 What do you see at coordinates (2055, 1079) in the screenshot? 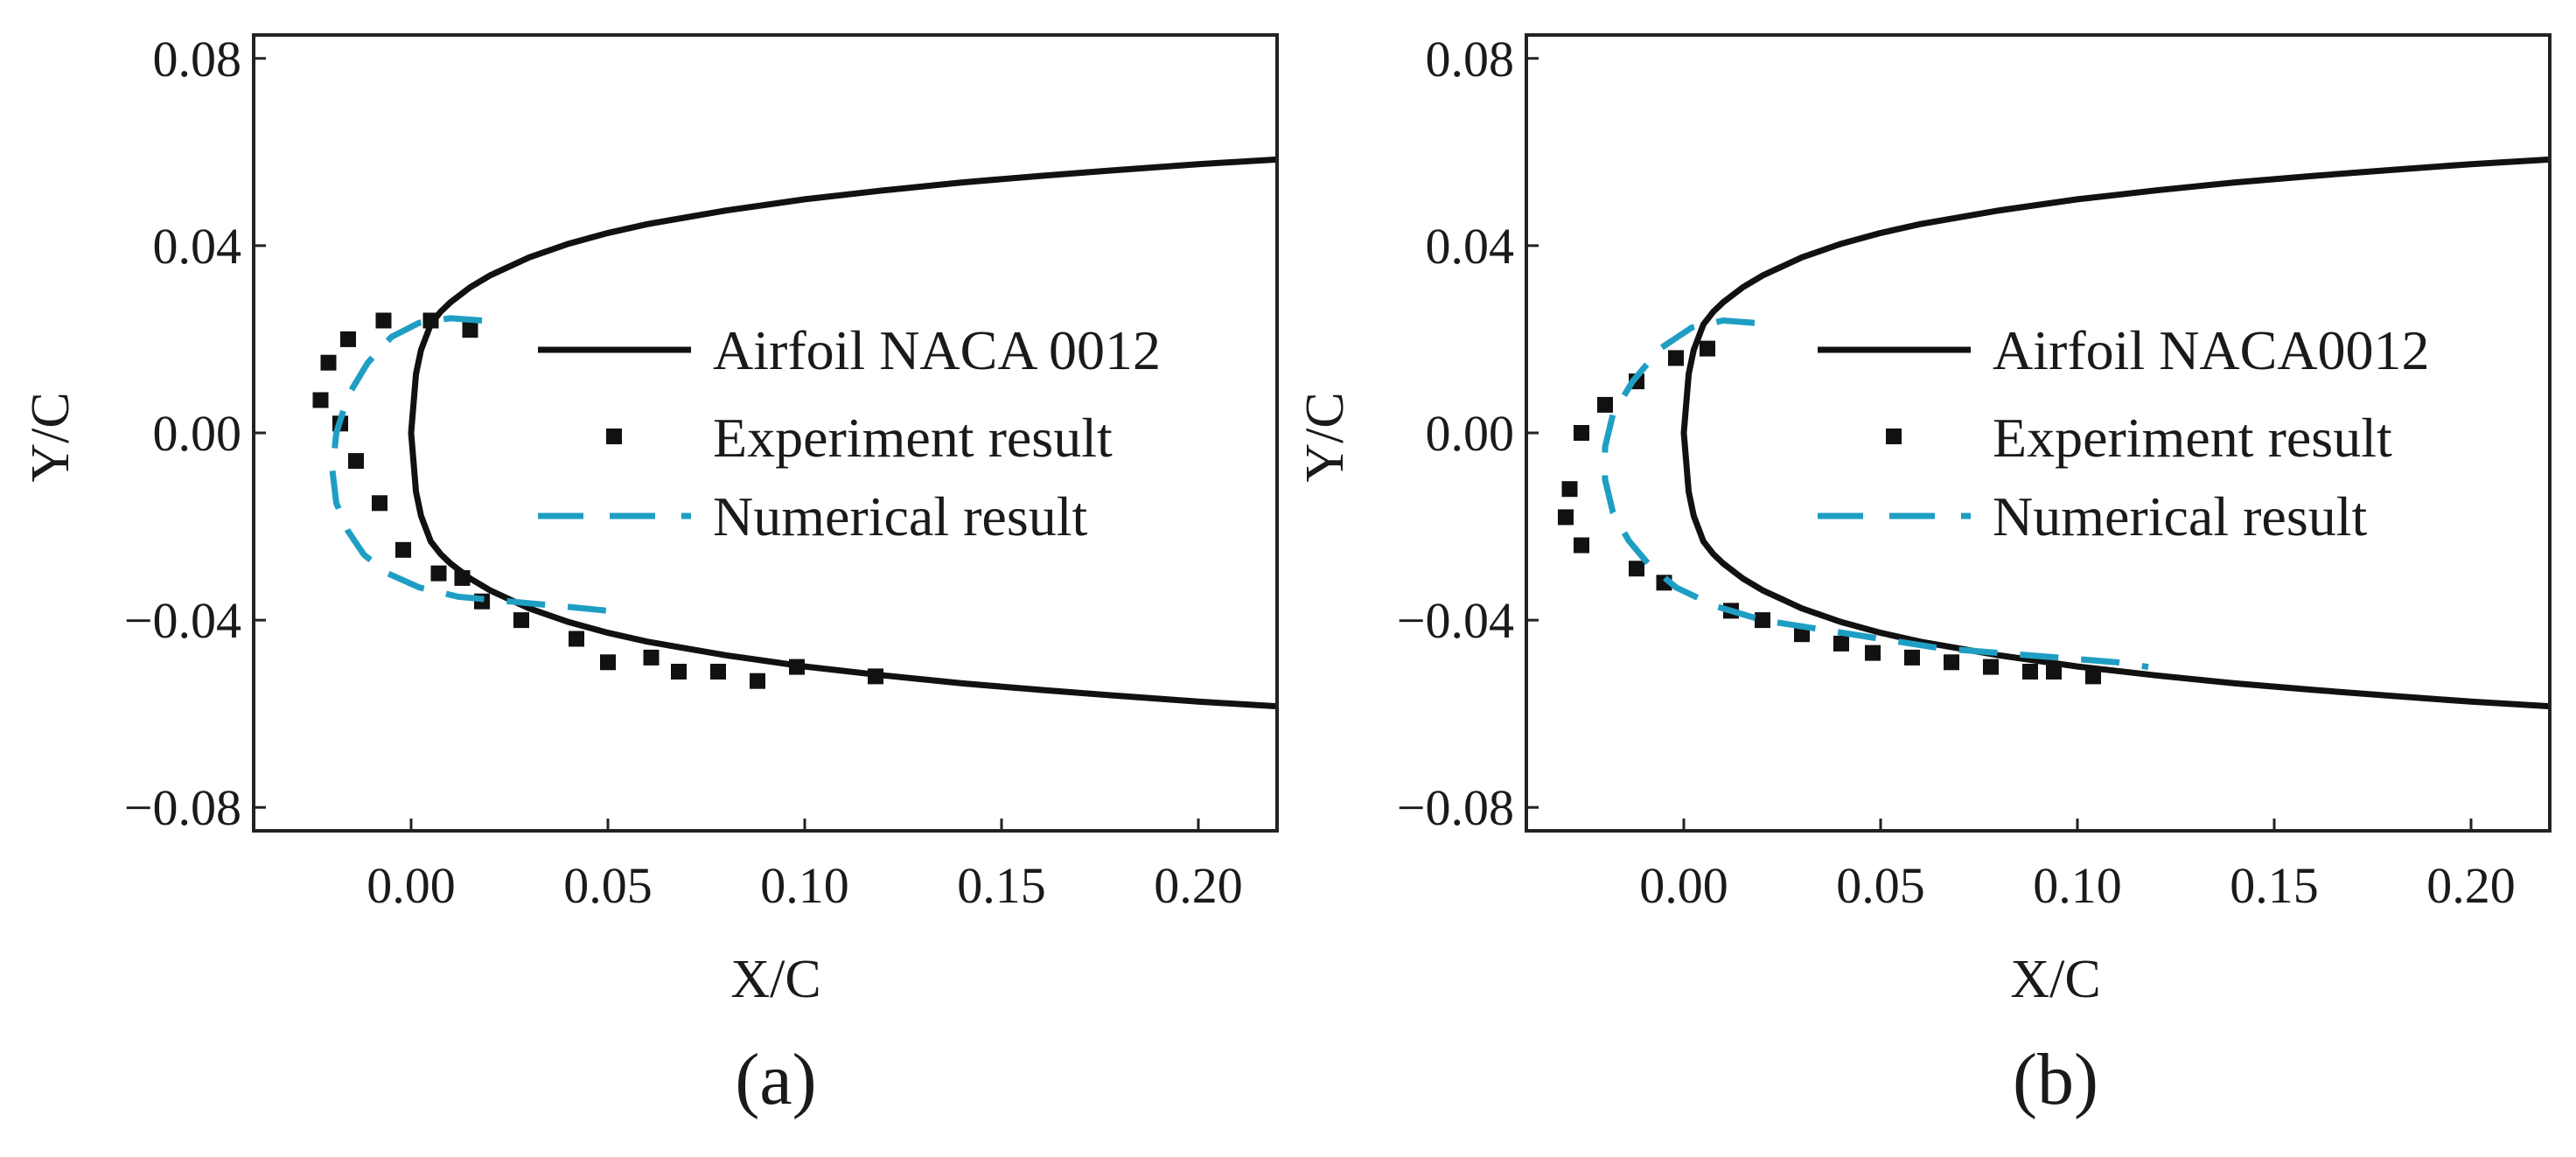
I see `panel-label: (b)` at bounding box center [2055, 1079].